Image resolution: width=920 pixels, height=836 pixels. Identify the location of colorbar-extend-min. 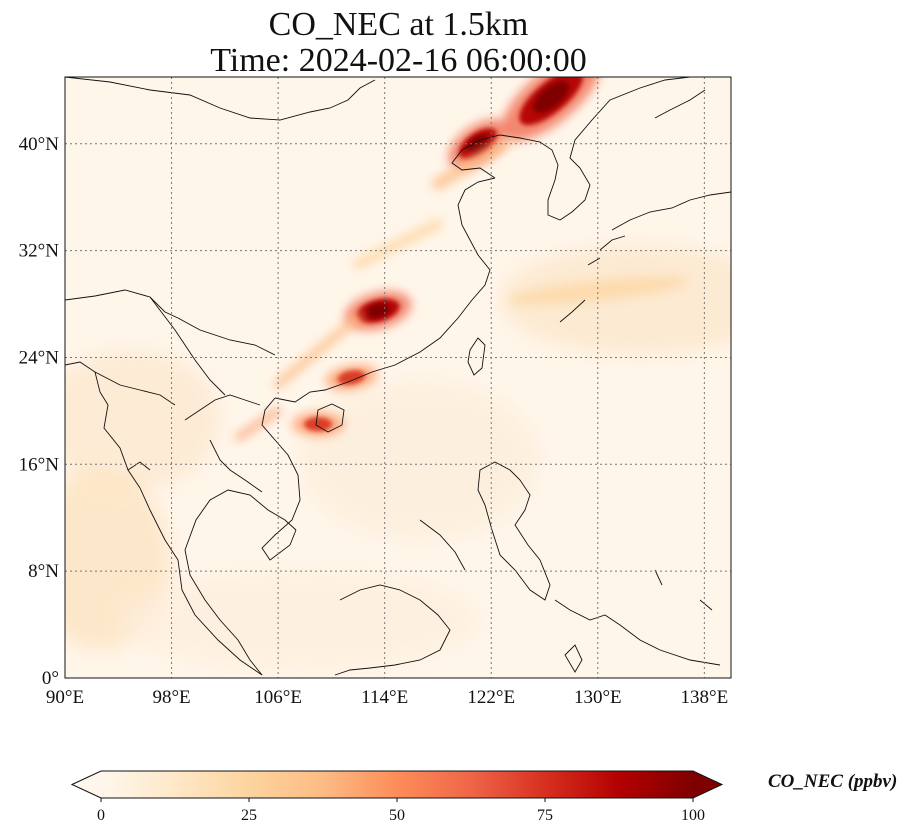
(86, 784).